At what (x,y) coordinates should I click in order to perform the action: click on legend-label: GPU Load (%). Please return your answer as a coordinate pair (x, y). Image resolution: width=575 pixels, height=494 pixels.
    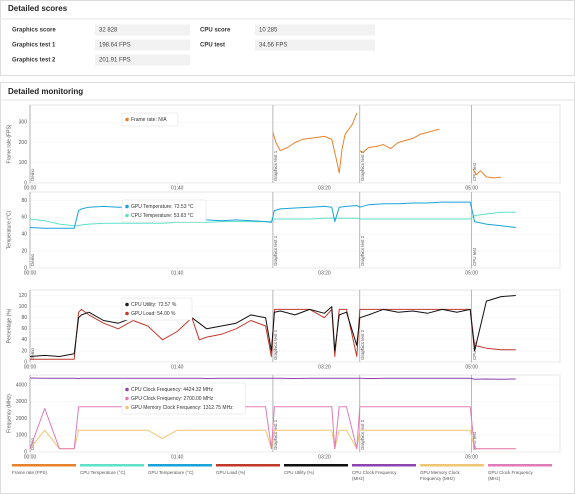
    Looking at the image, I should click on (231, 472).